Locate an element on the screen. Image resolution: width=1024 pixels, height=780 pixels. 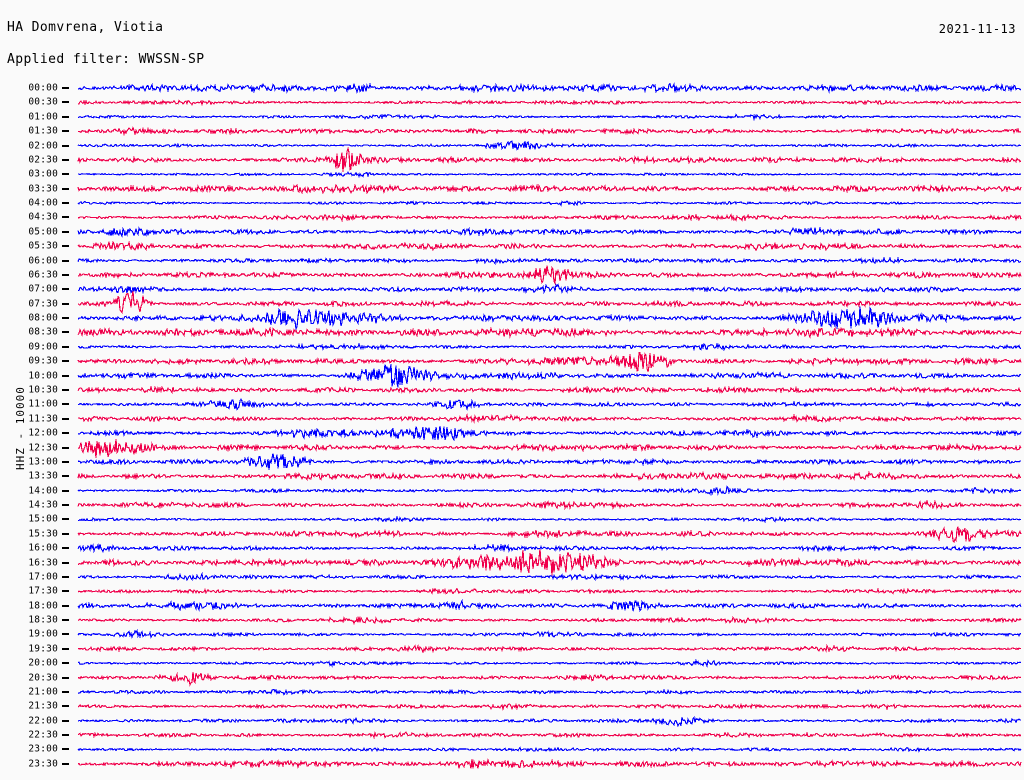
time-tick-label: 06:00 is located at coordinates (43, 261).